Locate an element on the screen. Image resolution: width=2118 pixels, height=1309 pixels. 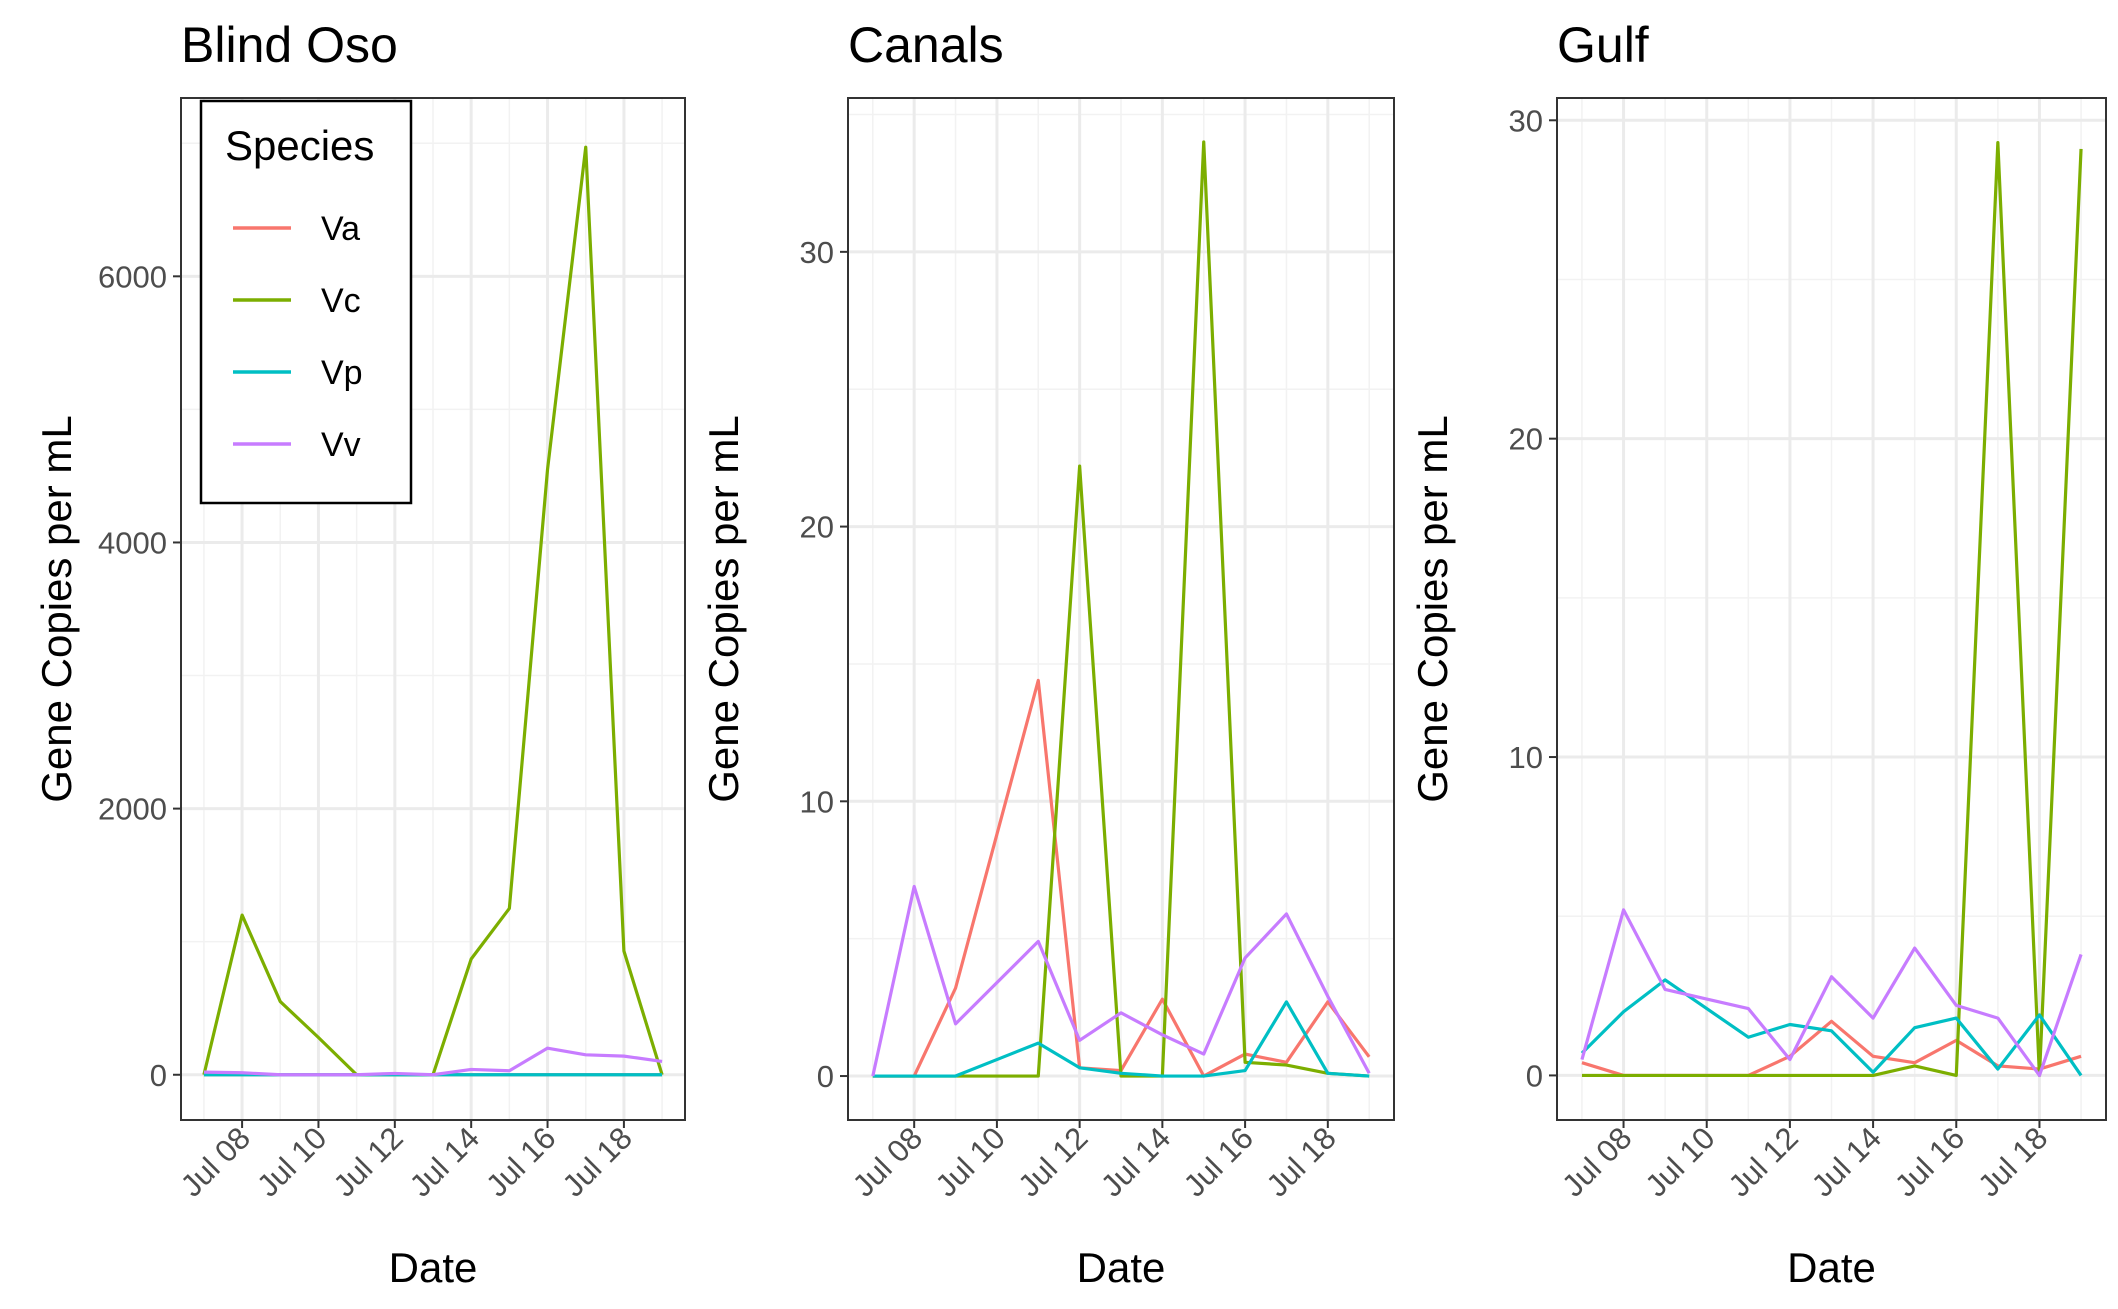
legend-box is located at coordinates (306, 302).